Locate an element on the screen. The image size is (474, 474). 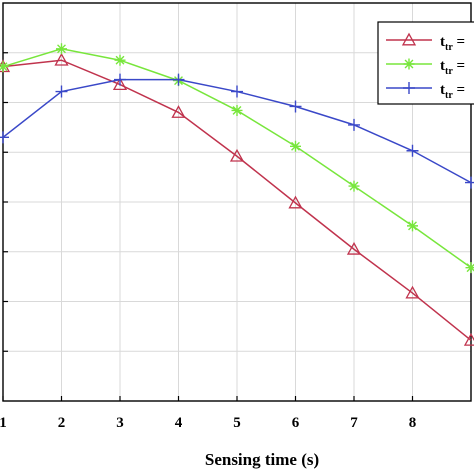
legend: ttr = ttr = ttr = is located at coordinates (425, 63).